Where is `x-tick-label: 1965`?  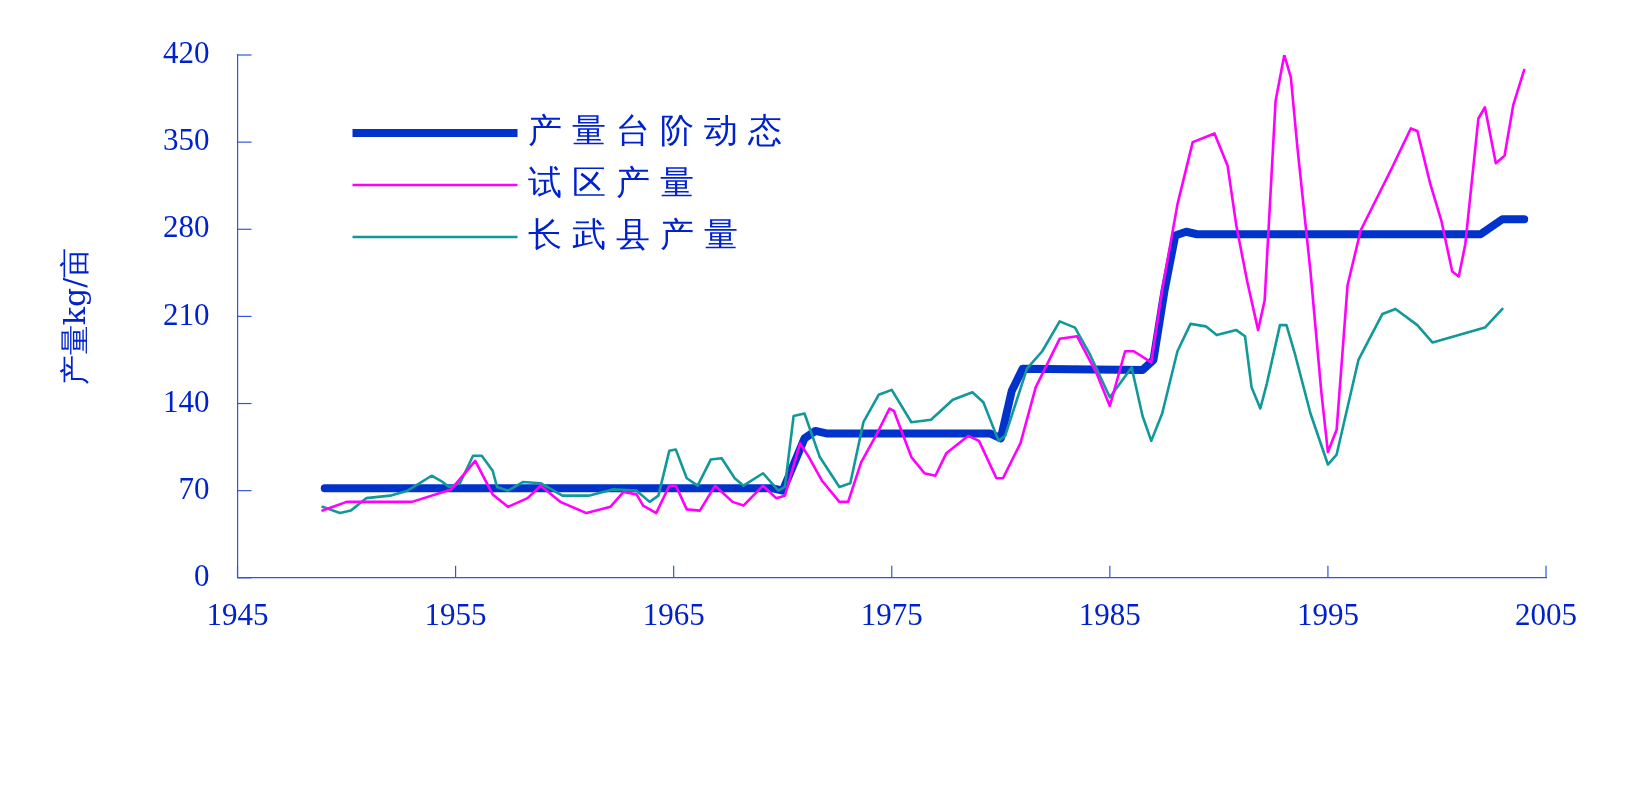
x-tick-label: 1965 is located at coordinates (673, 614).